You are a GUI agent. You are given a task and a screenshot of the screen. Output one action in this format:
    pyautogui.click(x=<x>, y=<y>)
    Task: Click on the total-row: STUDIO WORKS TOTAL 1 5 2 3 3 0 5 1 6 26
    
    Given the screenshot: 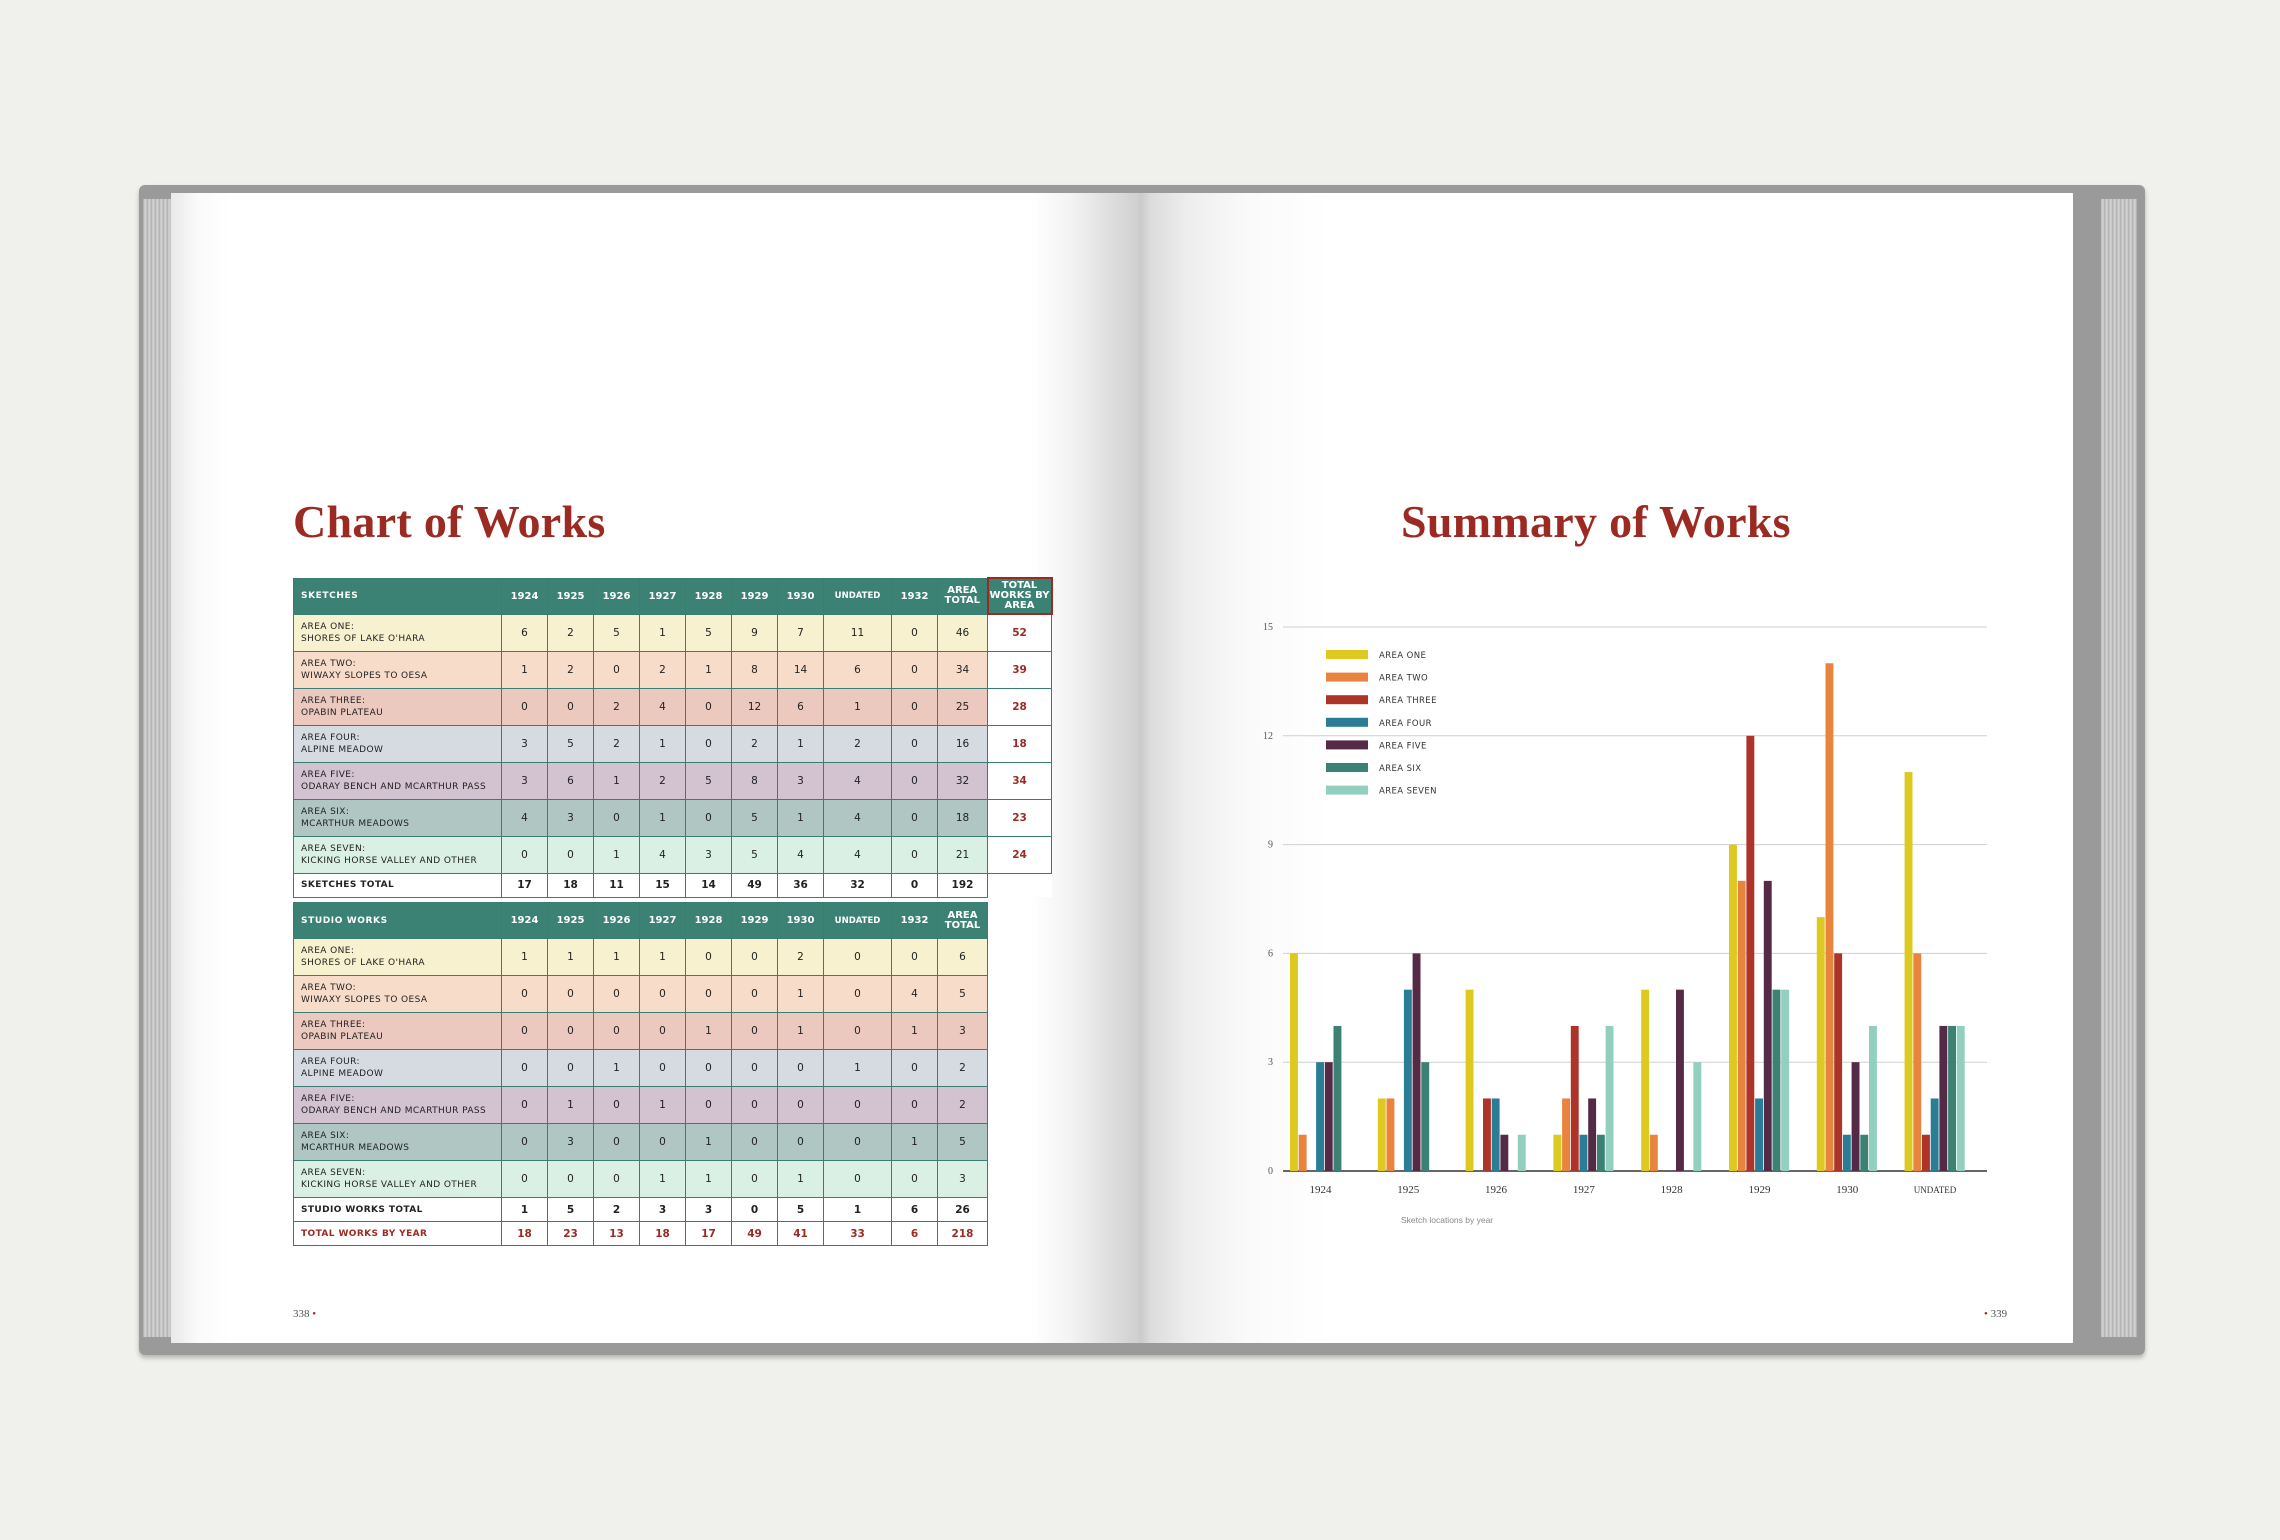 What is the action you would take?
    pyautogui.click(x=640, y=1209)
    